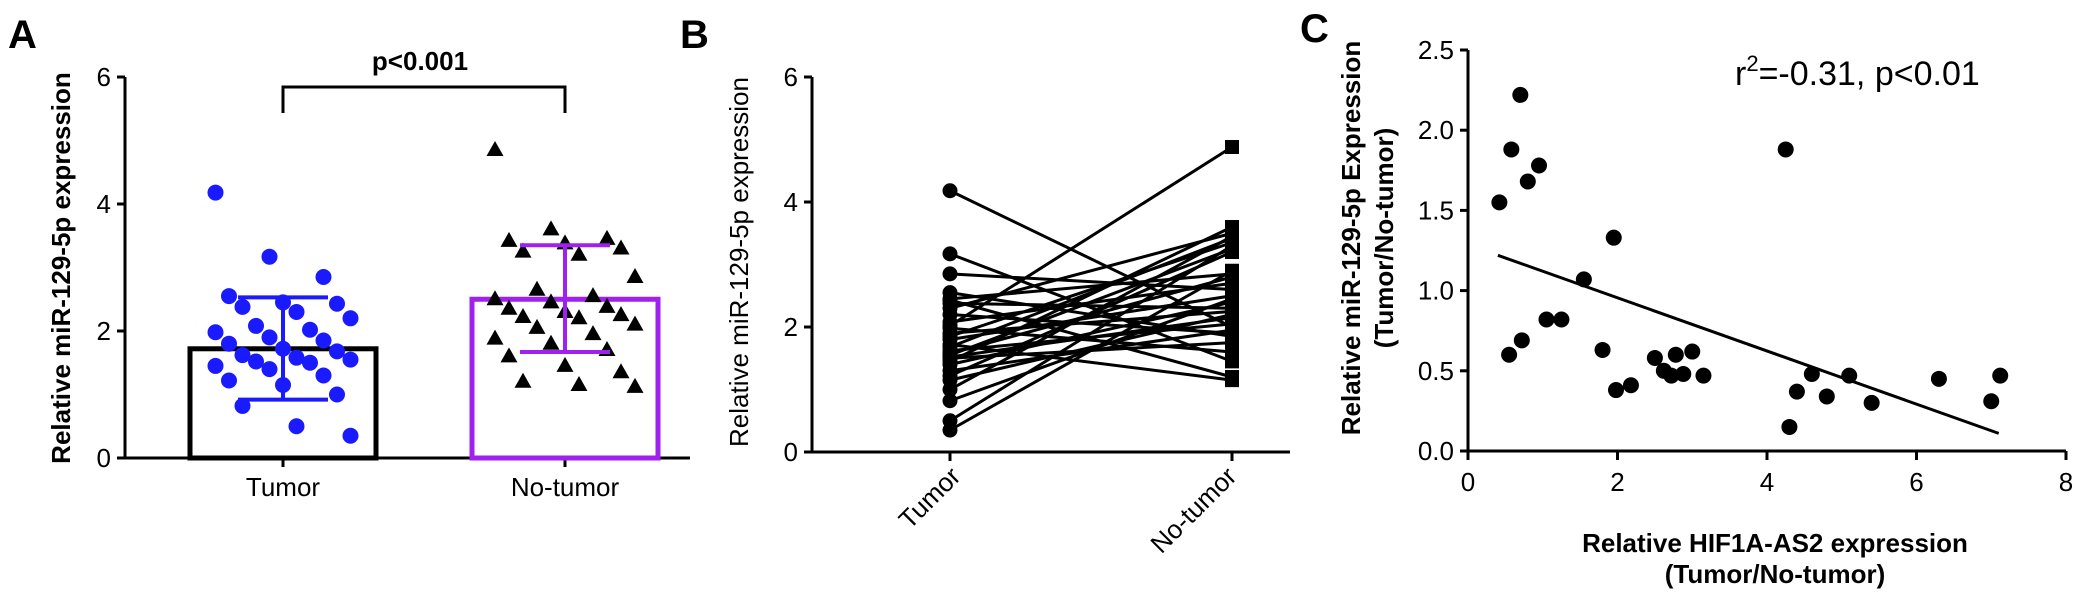 The width and height of the screenshot is (2085, 604). What do you see at coordinates (1314, 29) in the screenshot?
I see `panel-letter-c: C` at bounding box center [1314, 29].